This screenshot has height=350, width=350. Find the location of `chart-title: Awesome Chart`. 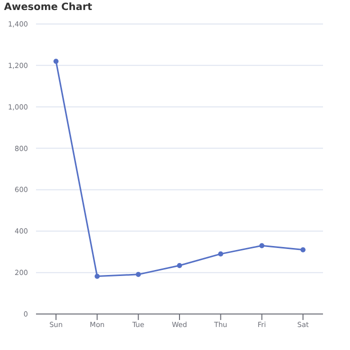

chart-title: Awesome Chart is located at coordinates (48, 7).